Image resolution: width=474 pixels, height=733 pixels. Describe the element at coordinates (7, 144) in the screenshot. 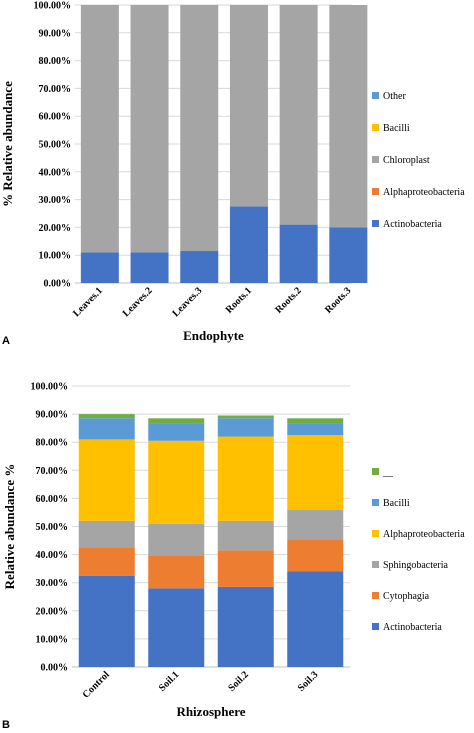

I see `y-axis-title: % Relative abundance` at that location.